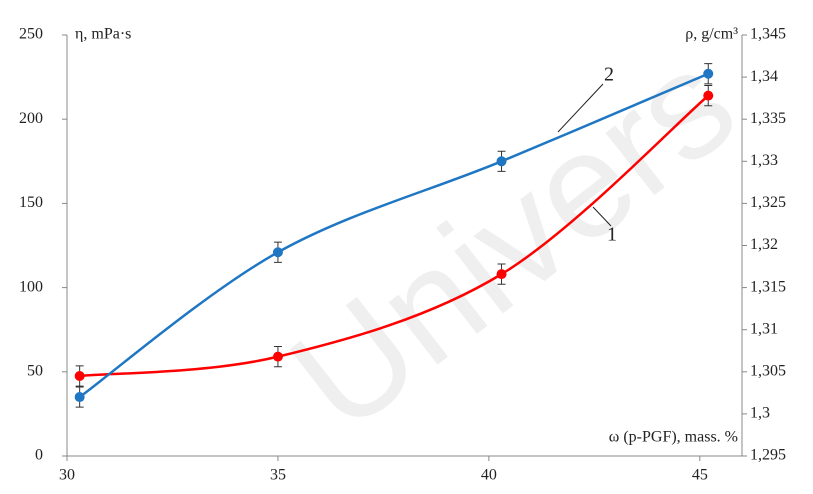 The width and height of the screenshot is (813, 494). What do you see at coordinates (67, 475) in the screenshot?
I see `x-tick-label: 30` at bounding box center [67, 475].